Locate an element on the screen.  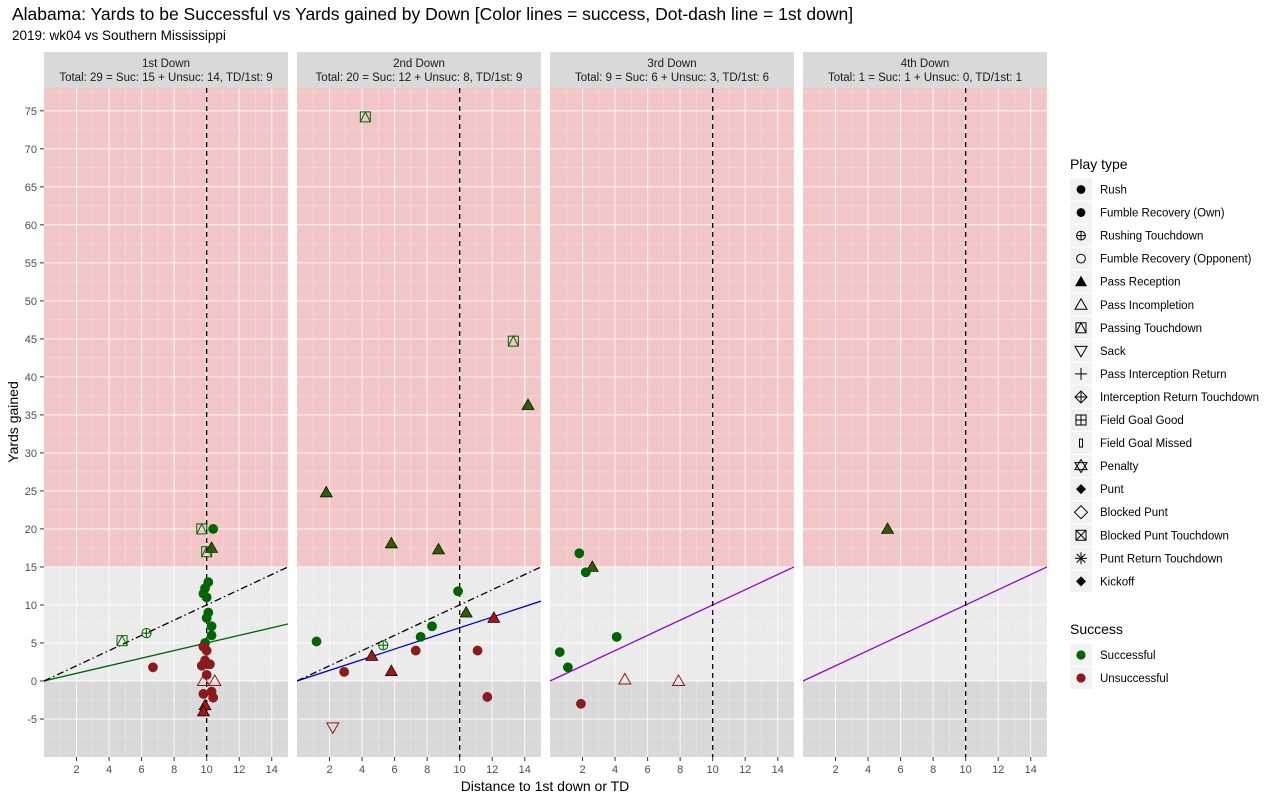
legend-label: Successful is located at coordinates (1128, 656).